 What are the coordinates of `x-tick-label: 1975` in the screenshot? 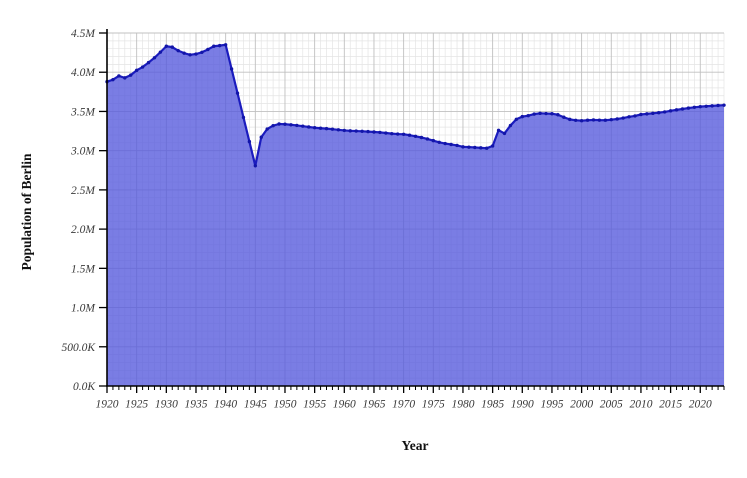 It's located at (433, 405).